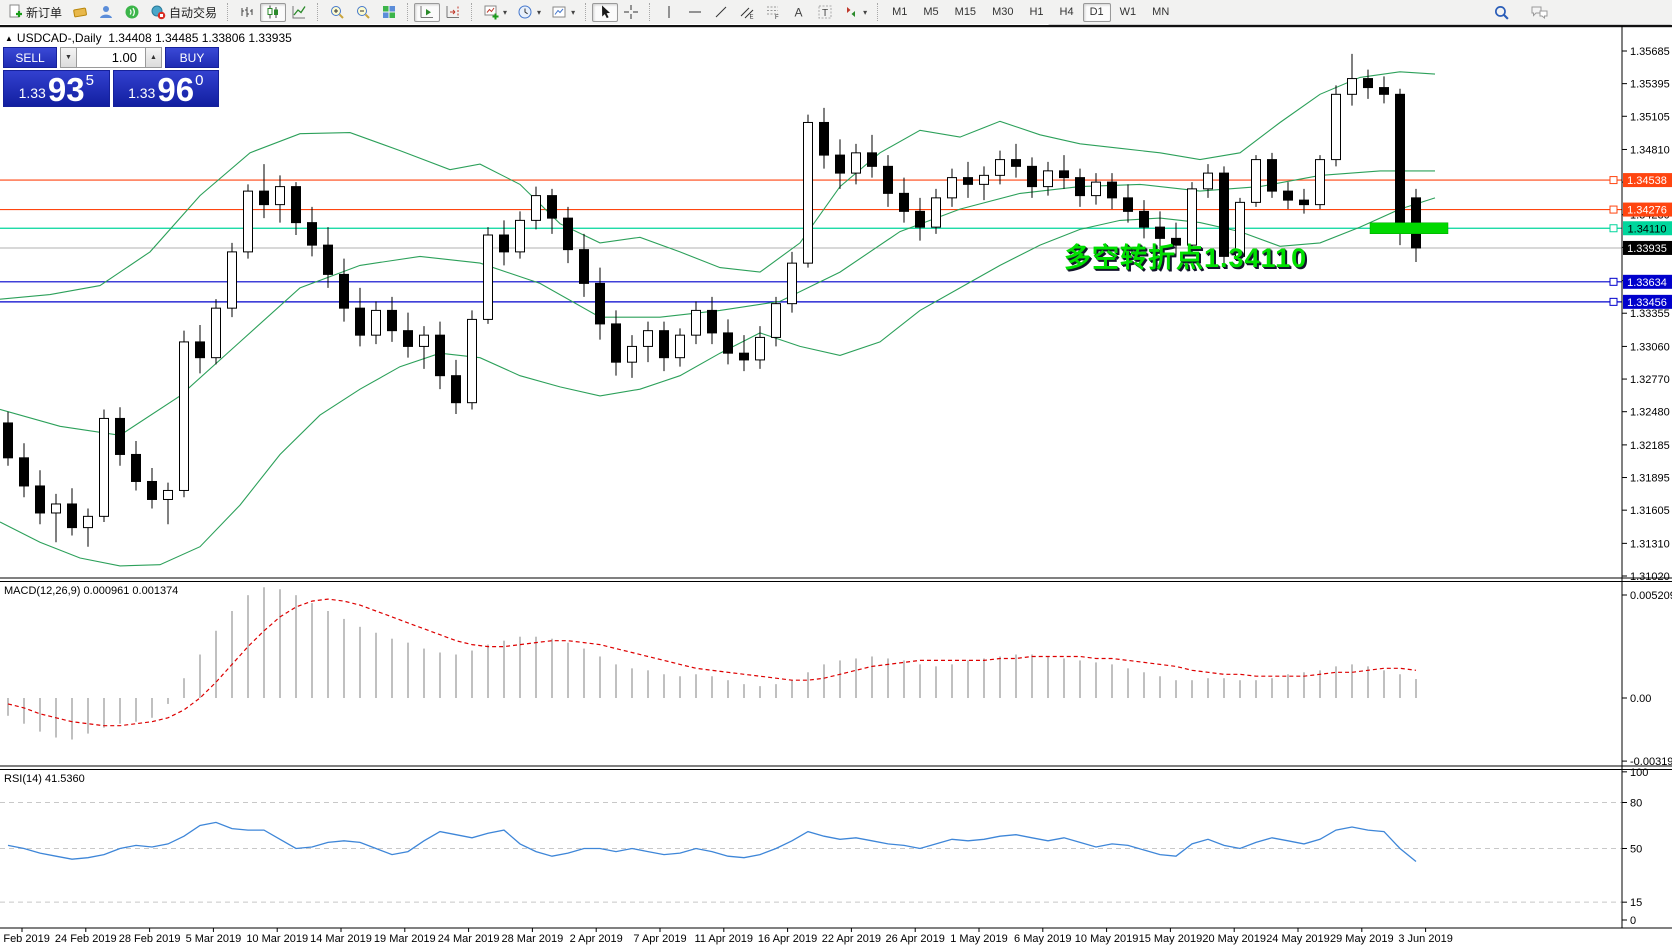 This screenshot has width=1672, height=947. Describe the element at coordinates (68, 57) in the screenshot. I see `volume-decrease-button: ▼` at that location.